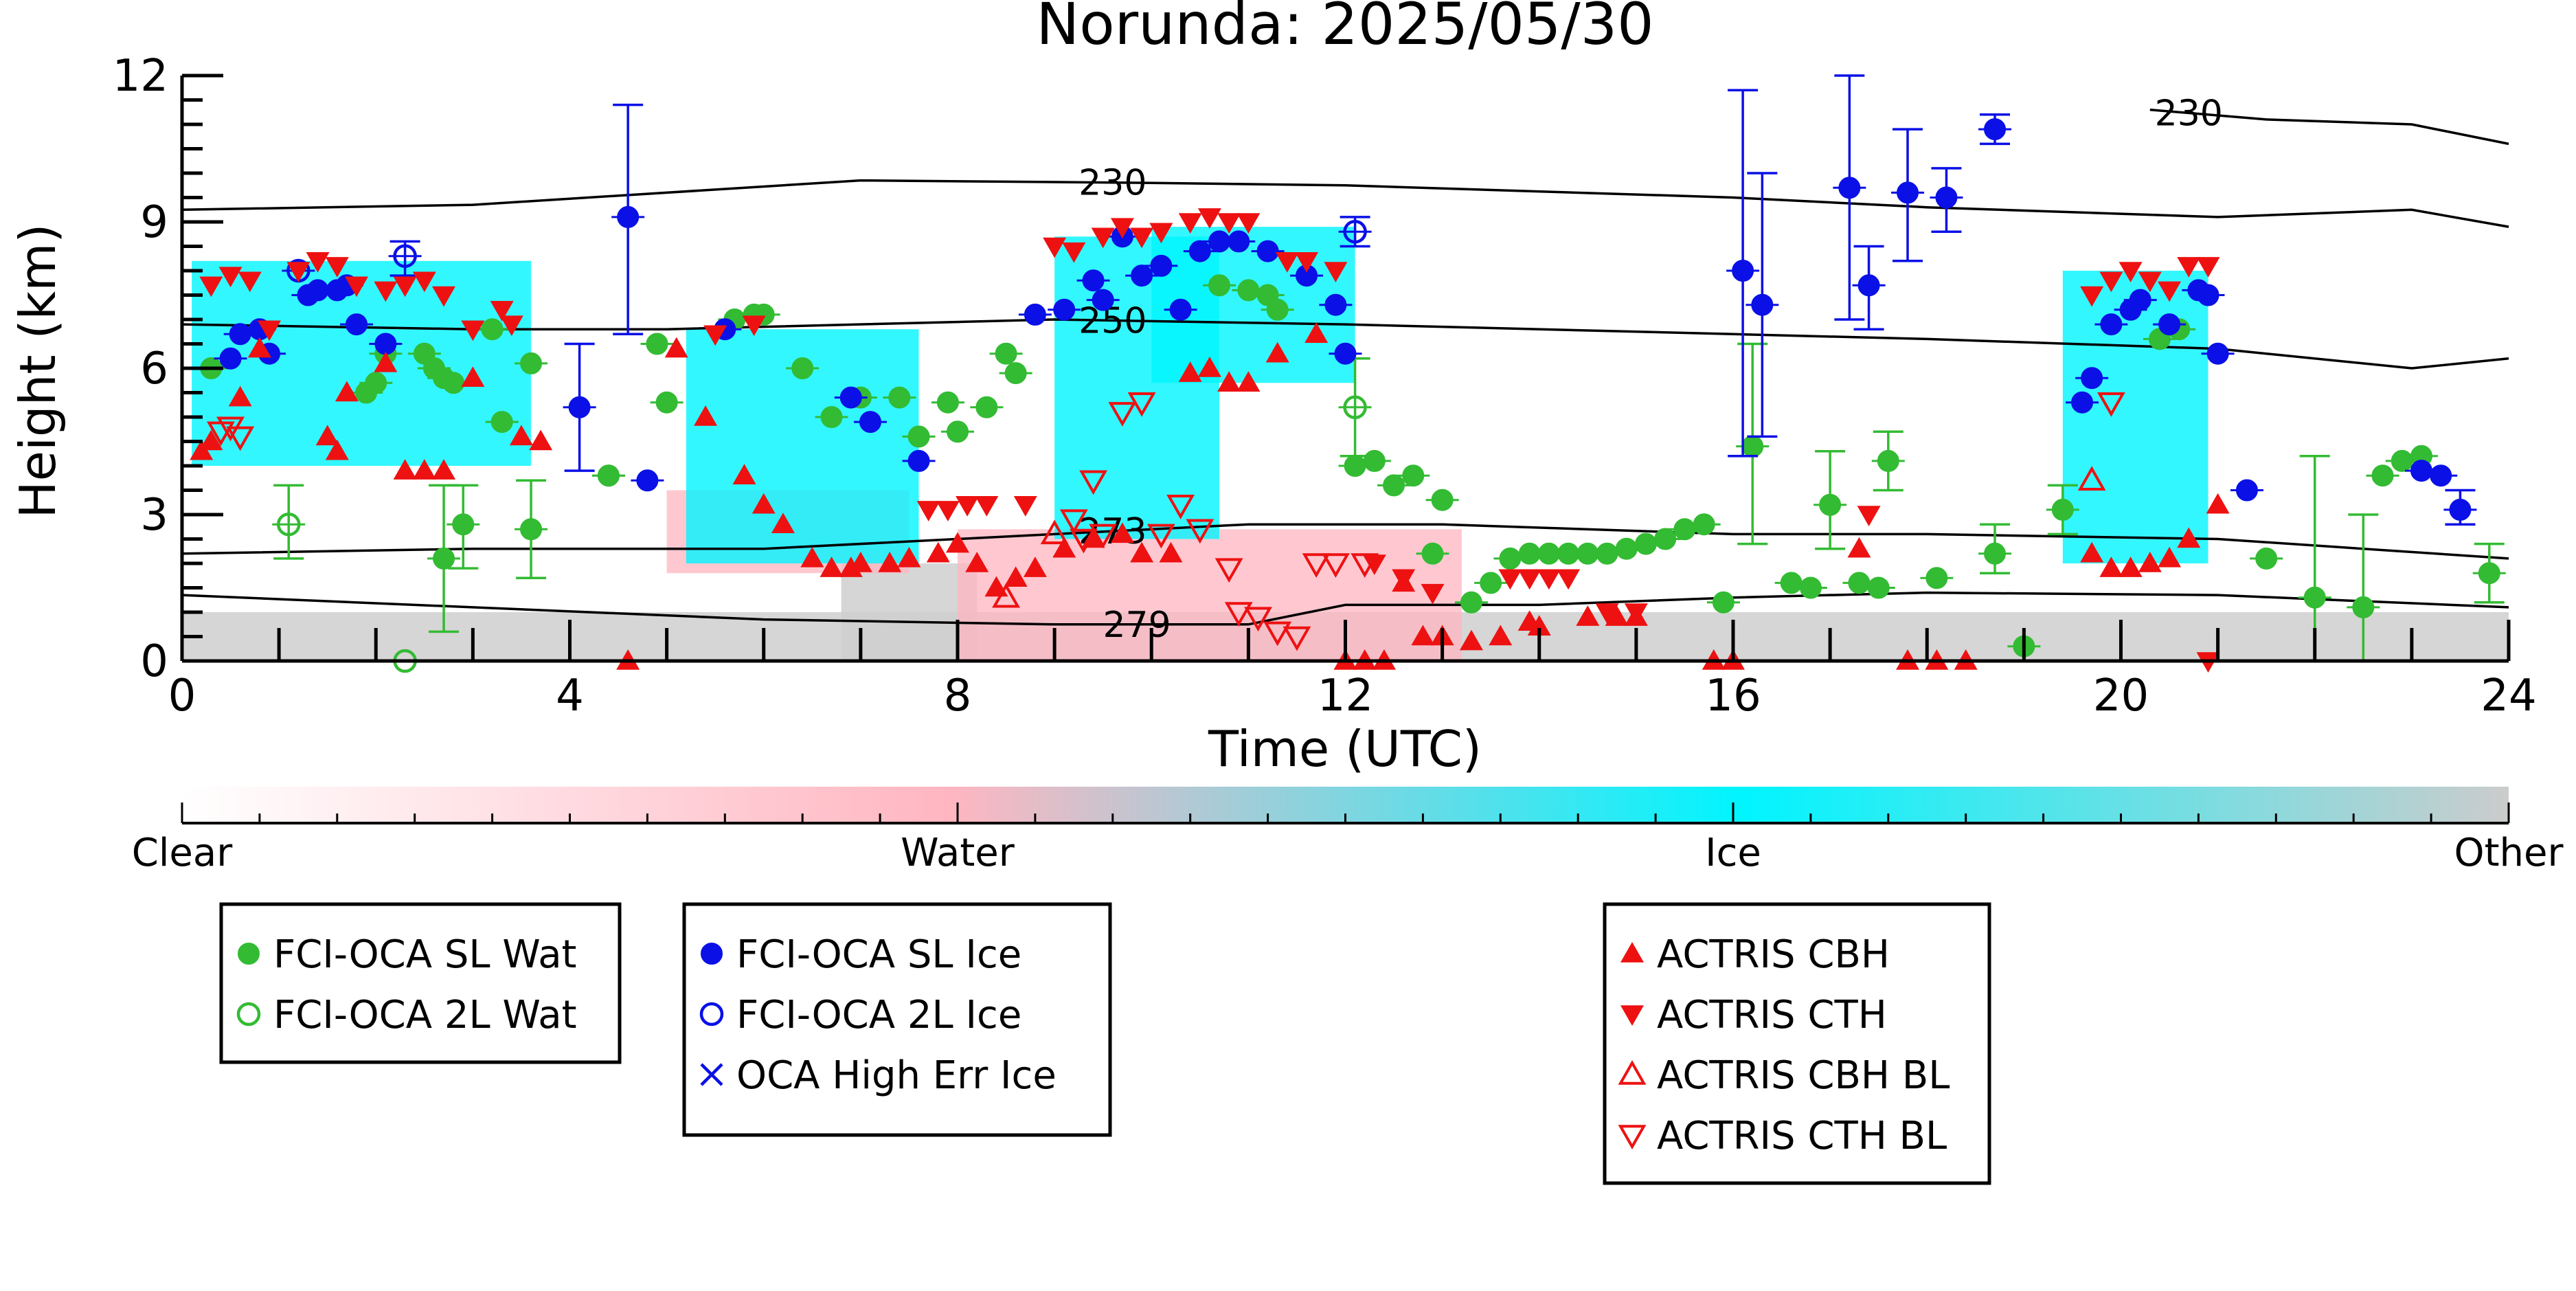  Describe the element at coordinates (2509, 853) in the screenshot. I see `colorbar-label: Other` at that location.